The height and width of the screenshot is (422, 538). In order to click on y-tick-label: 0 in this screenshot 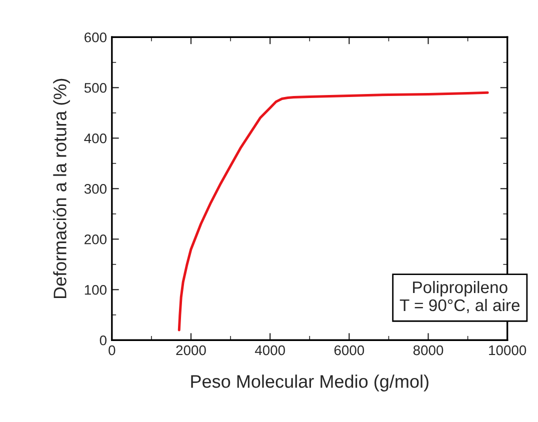, I will do `click(103, 340)`.